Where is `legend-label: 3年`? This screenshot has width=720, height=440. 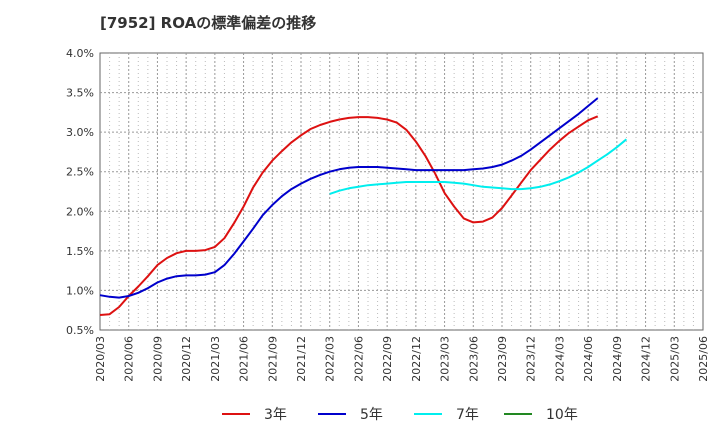 legend-label: 3年 is located at coordinates (275, 415).